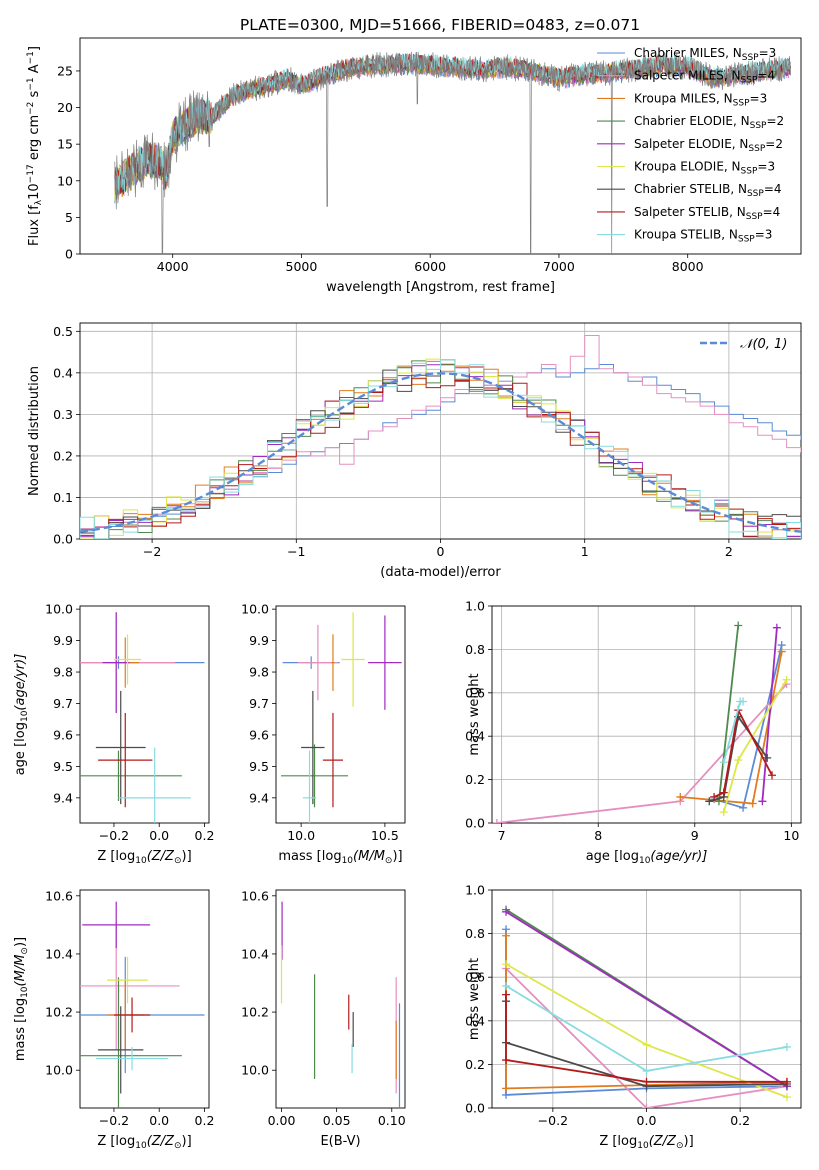 The image size is (819, 1170). Describe the element at coordinates (259, 703) in the screenshot. I see `y-tick-label: 9.7` at that location.